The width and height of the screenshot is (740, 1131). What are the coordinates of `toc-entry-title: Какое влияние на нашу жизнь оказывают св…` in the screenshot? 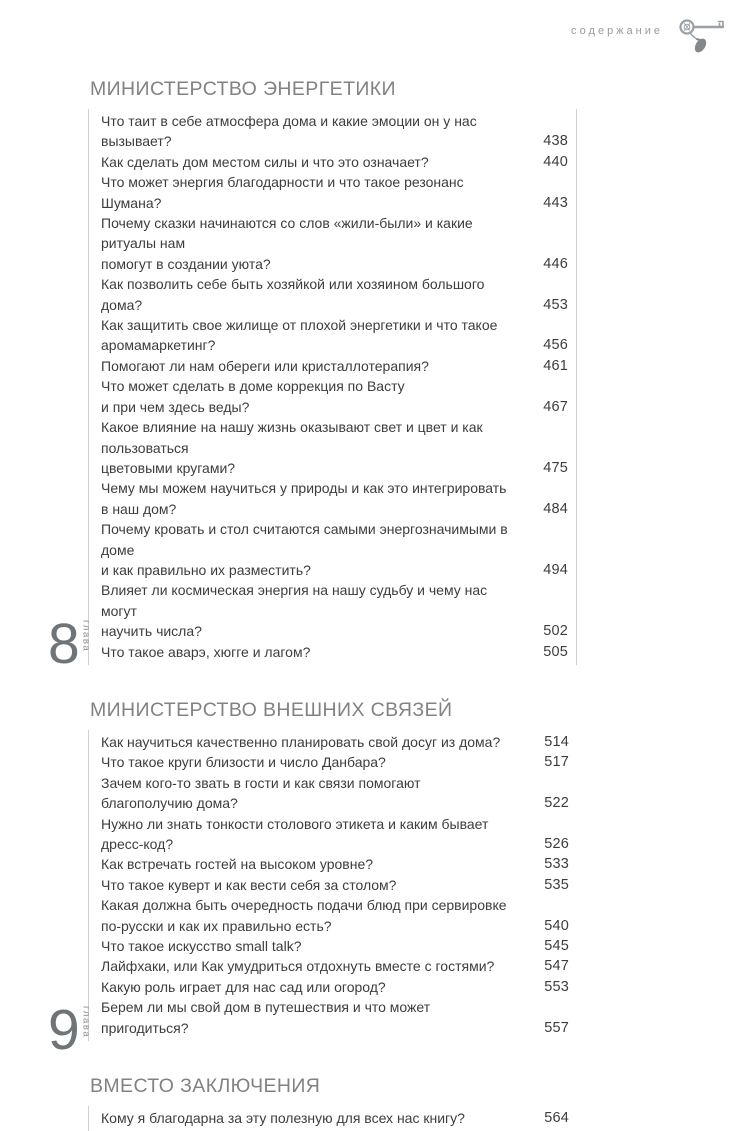 It's located at (292, 447).